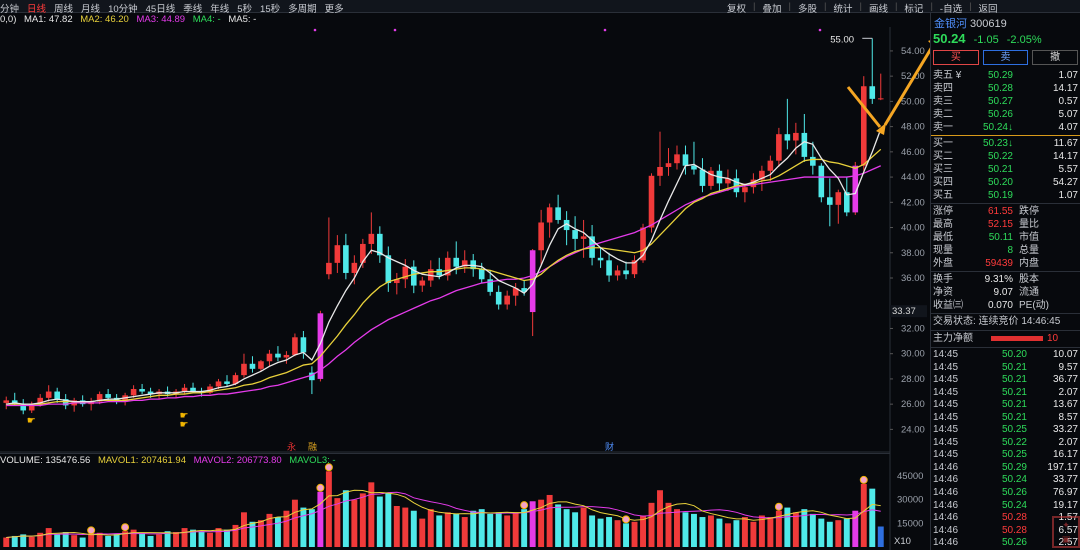 This screenshot has height=550, width=1080. I want to click on ask-row: 卖二 50.26 5.07, so click(1005, 114).